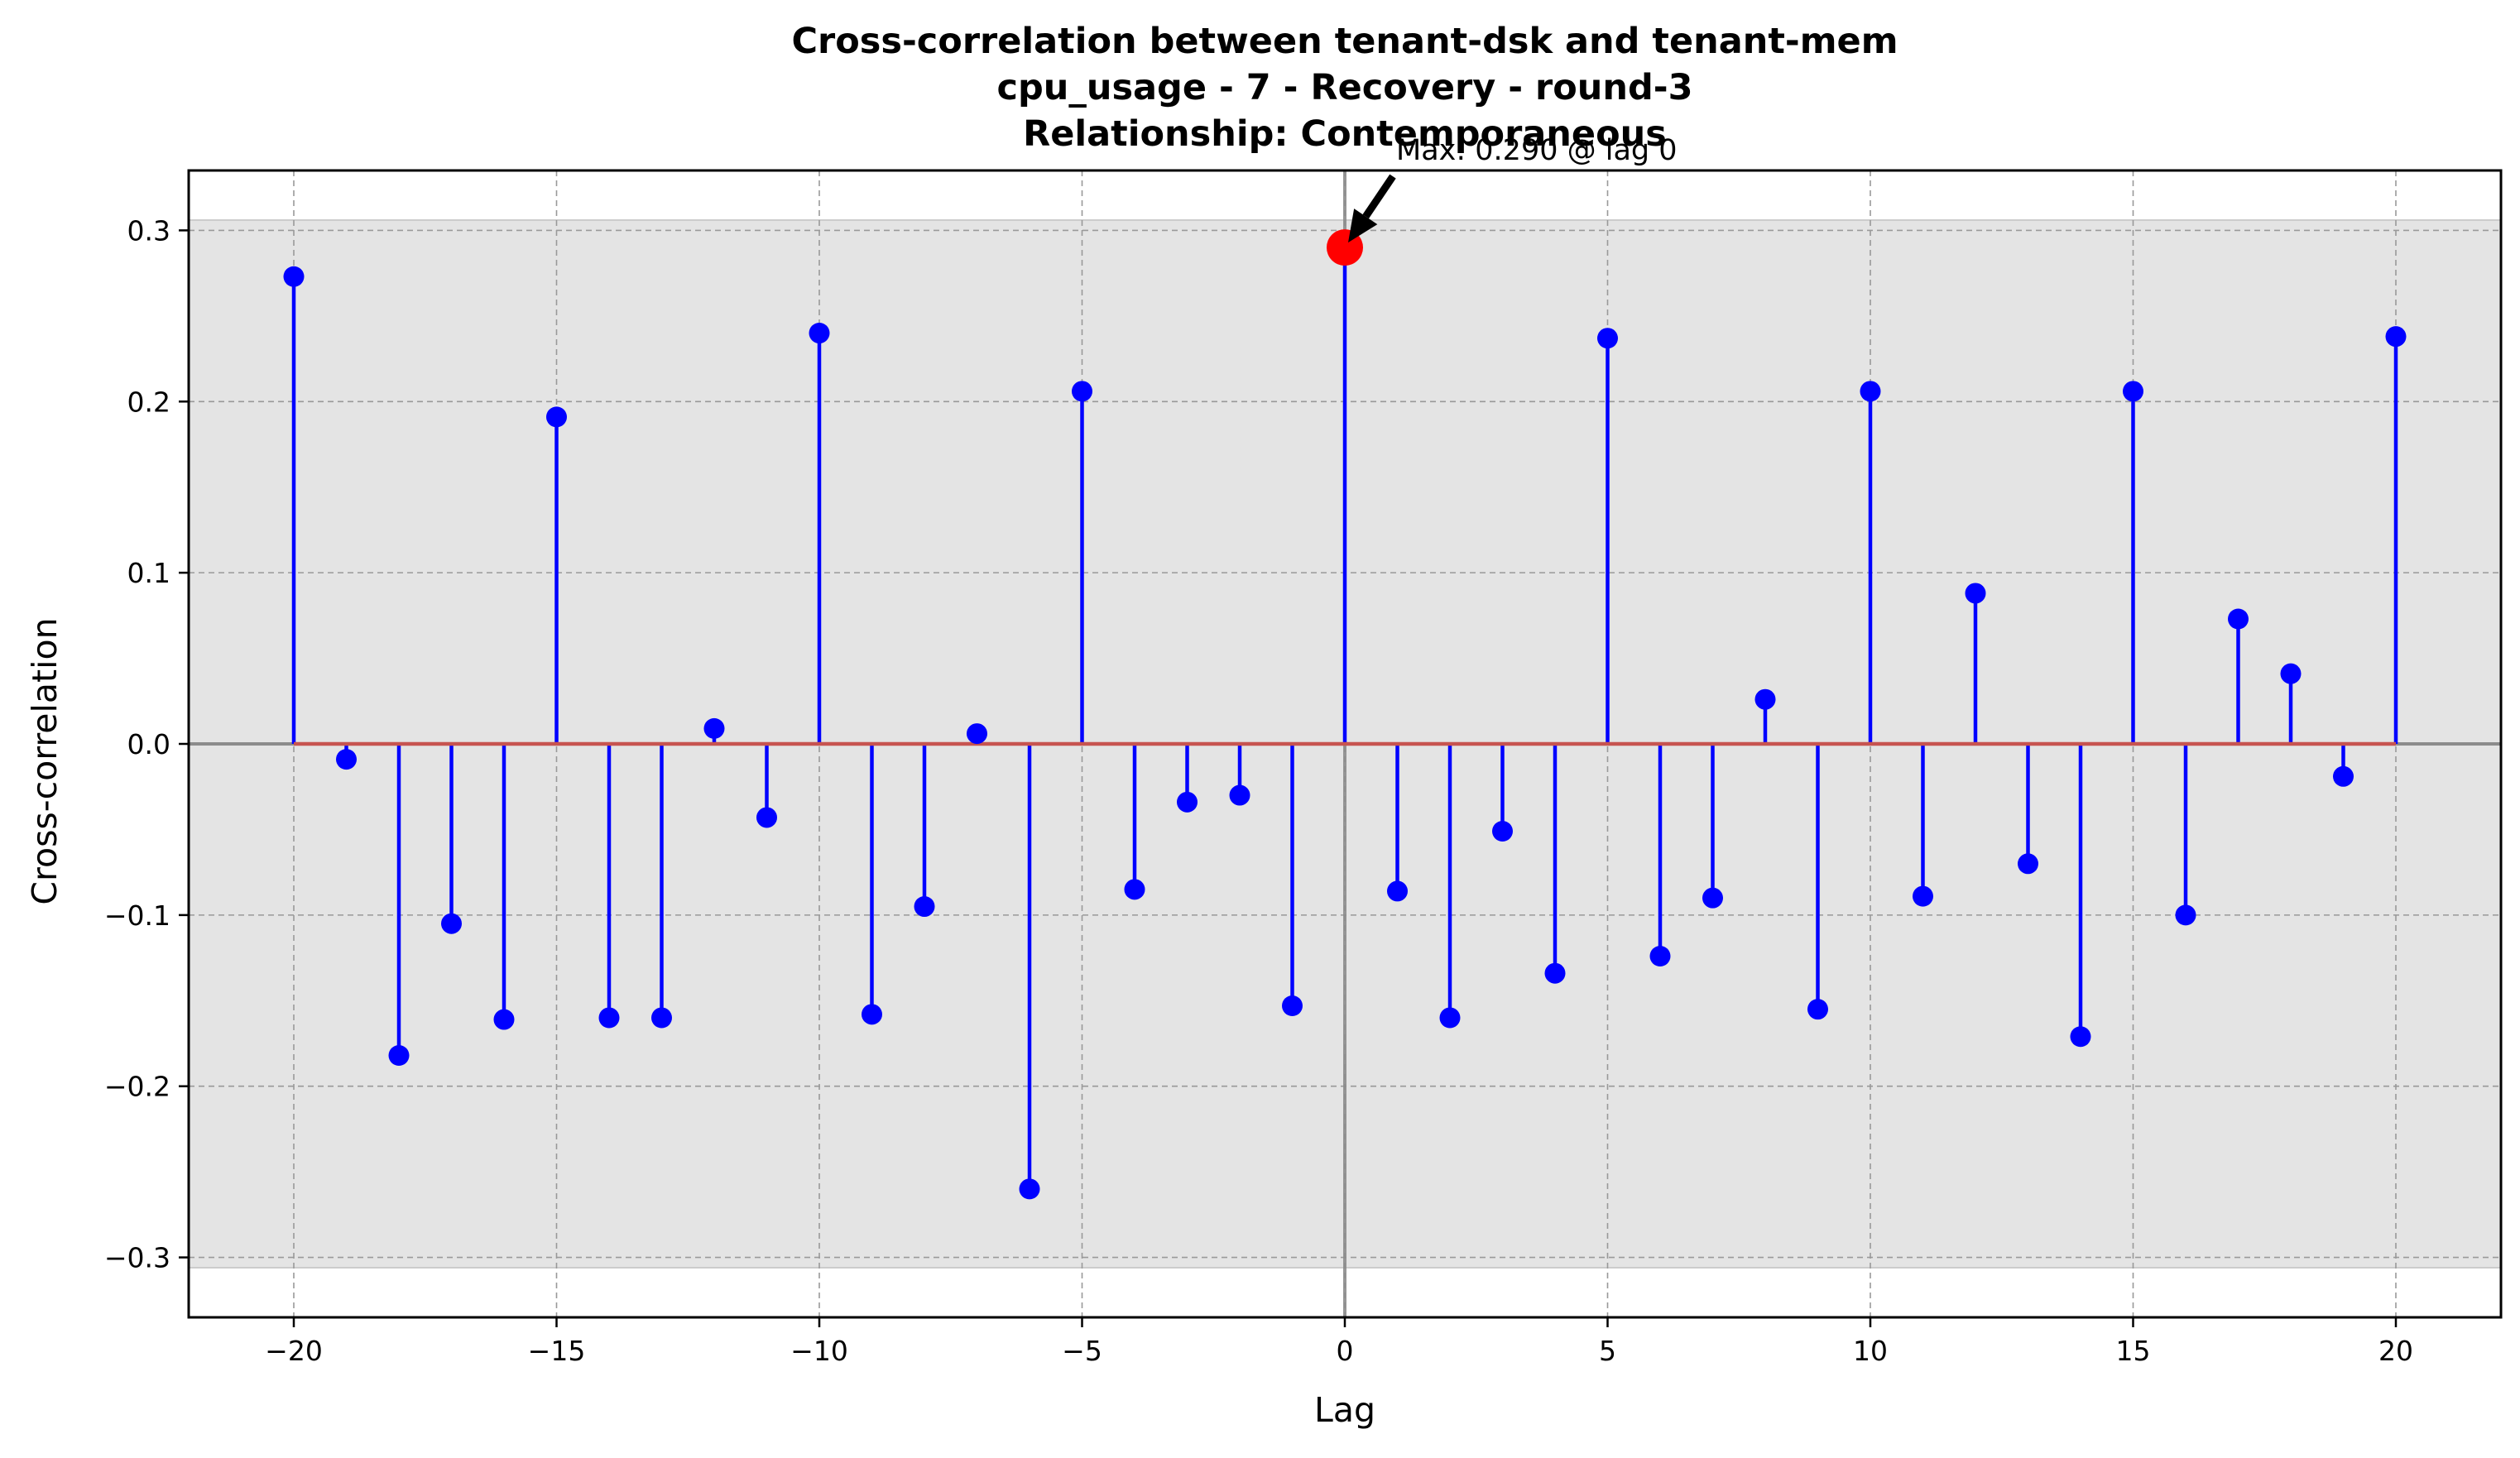  What do you see at coordinates (1345, 1351) in the screenshot?
I see `x-tick-label: 0` at bounding box center [1345, 1351].